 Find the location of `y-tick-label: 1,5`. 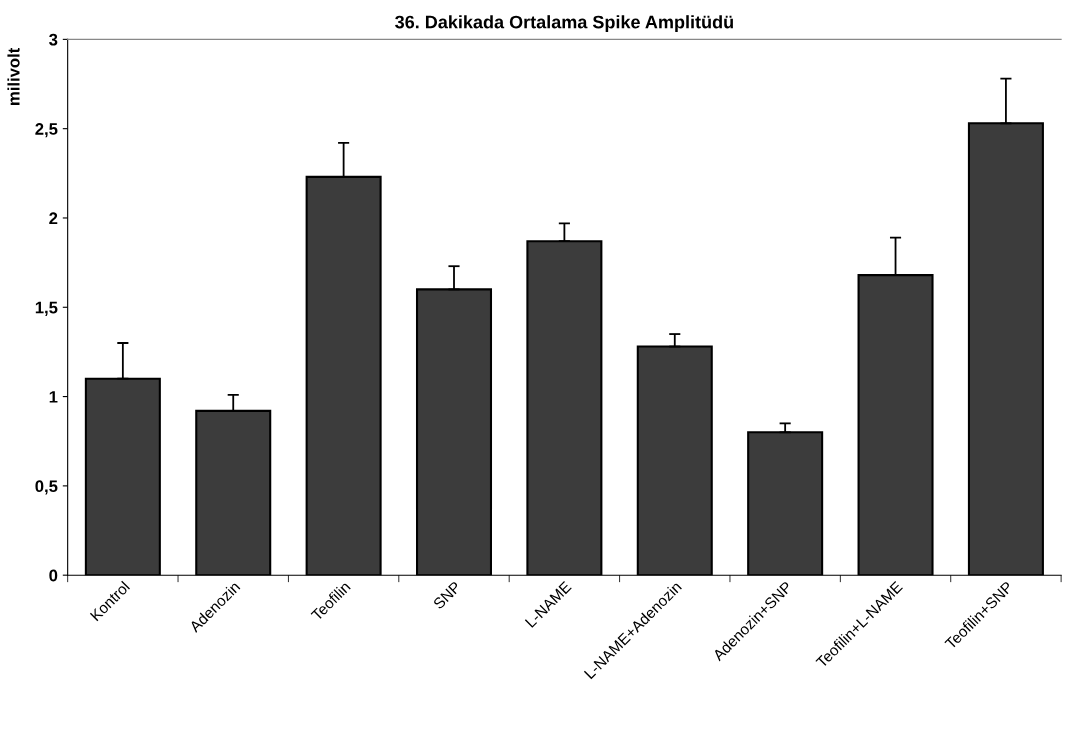

y-tick-label: 1,5 is located at coordinates (46, 308).